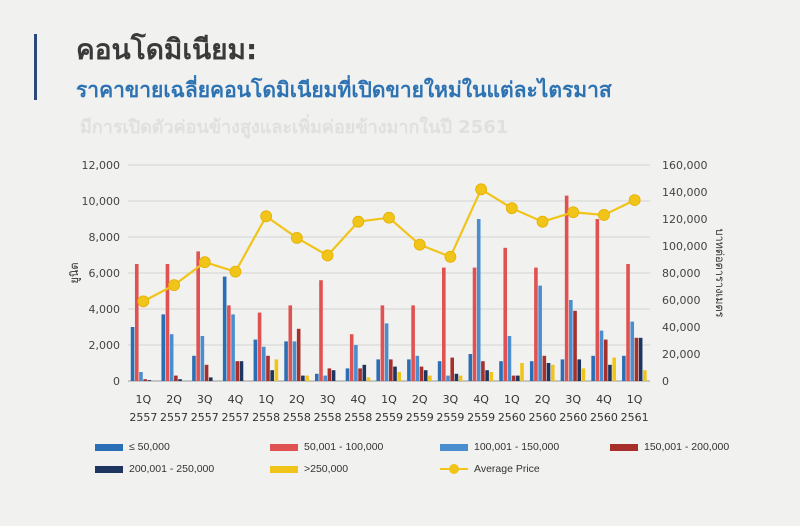  Describe the element at coordinates (454, 469) in the screenshot. I see `legend-line-dot` at that location.